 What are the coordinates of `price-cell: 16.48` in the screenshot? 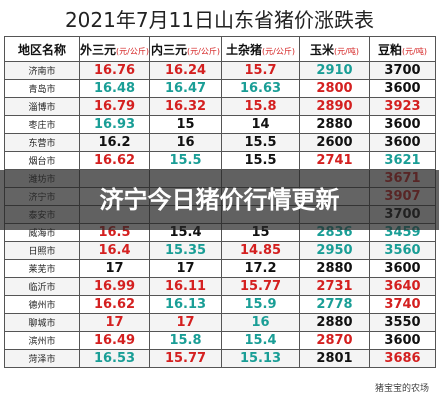 It's located at (114, 88).